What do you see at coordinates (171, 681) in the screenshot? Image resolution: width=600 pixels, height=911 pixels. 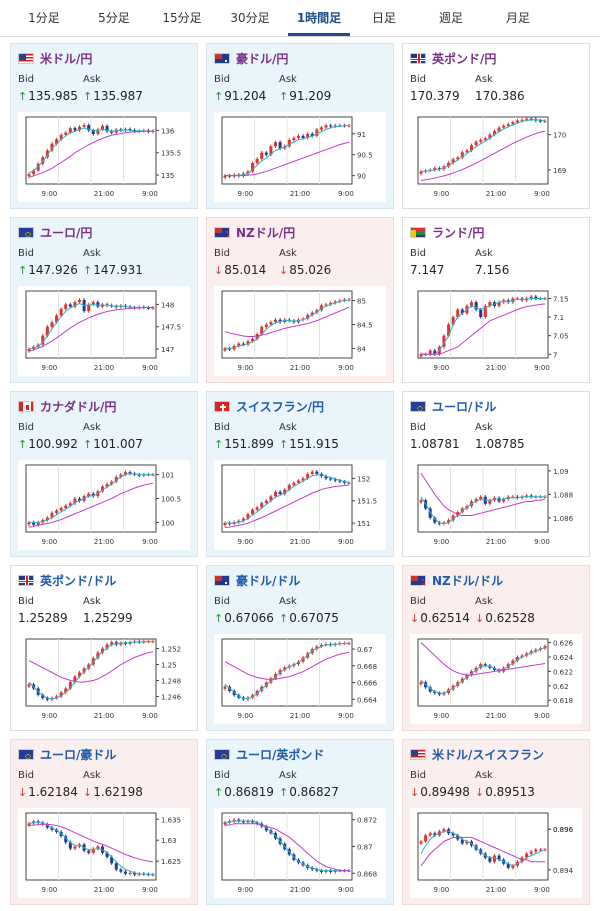 I see `y-tick-label: 1.248` at bounding box center [171, 681].